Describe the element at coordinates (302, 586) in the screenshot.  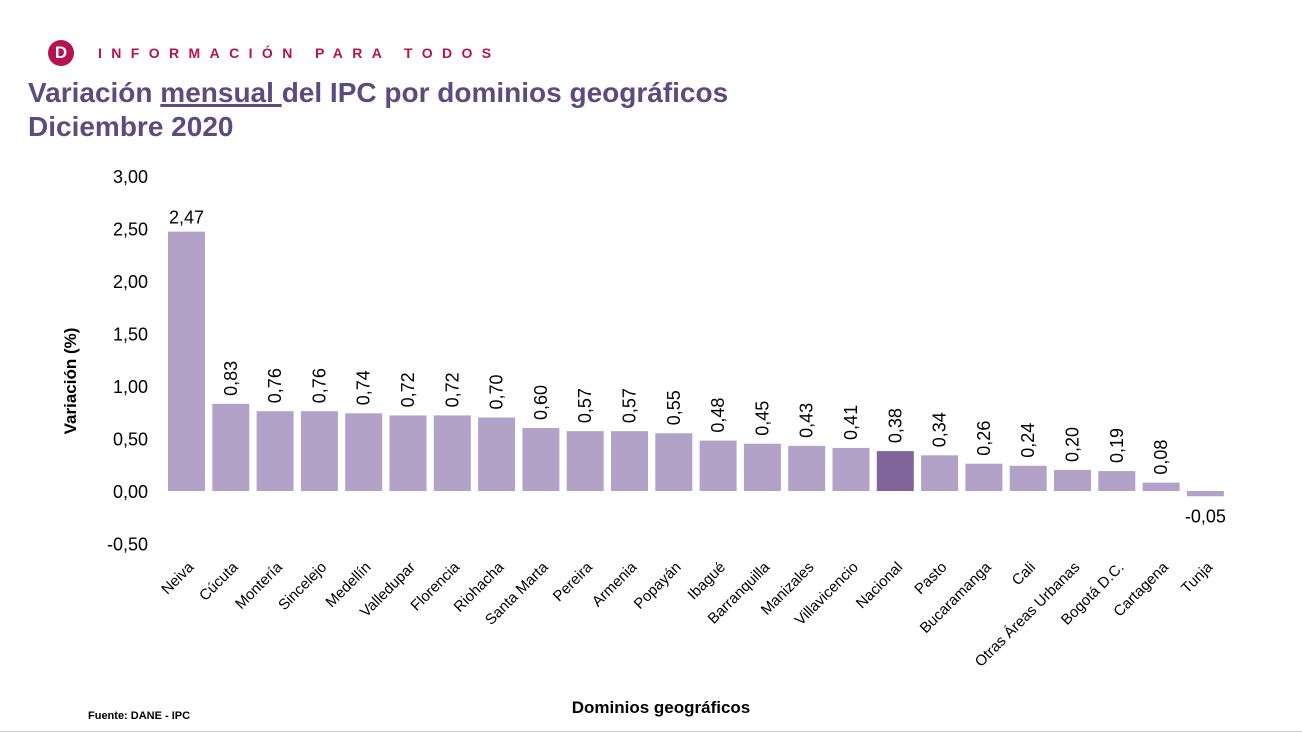
I see `x-tick-label: Sincelejo` at that location.